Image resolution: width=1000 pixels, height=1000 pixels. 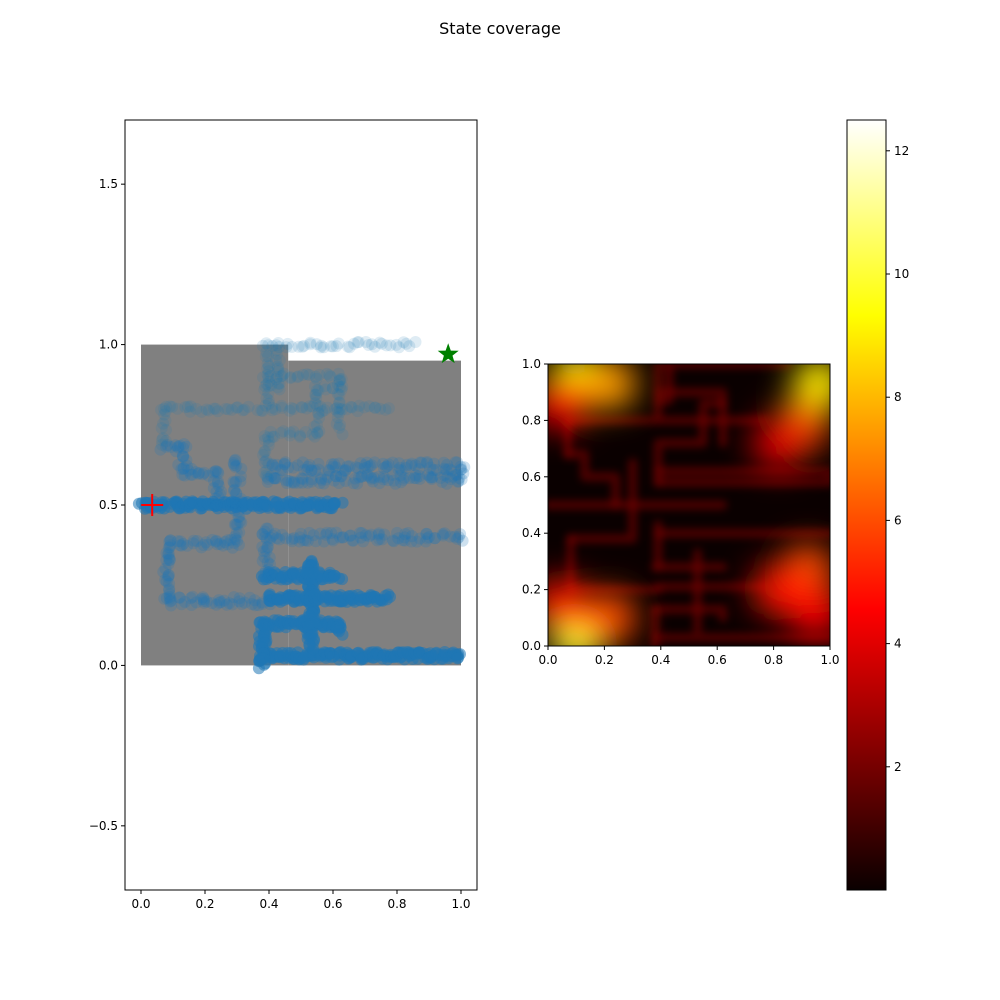 What do you see at coordinates (108, 184) in the screenshot?
I see `y-tick-label: 1.5` at bounding box center [108, 184].